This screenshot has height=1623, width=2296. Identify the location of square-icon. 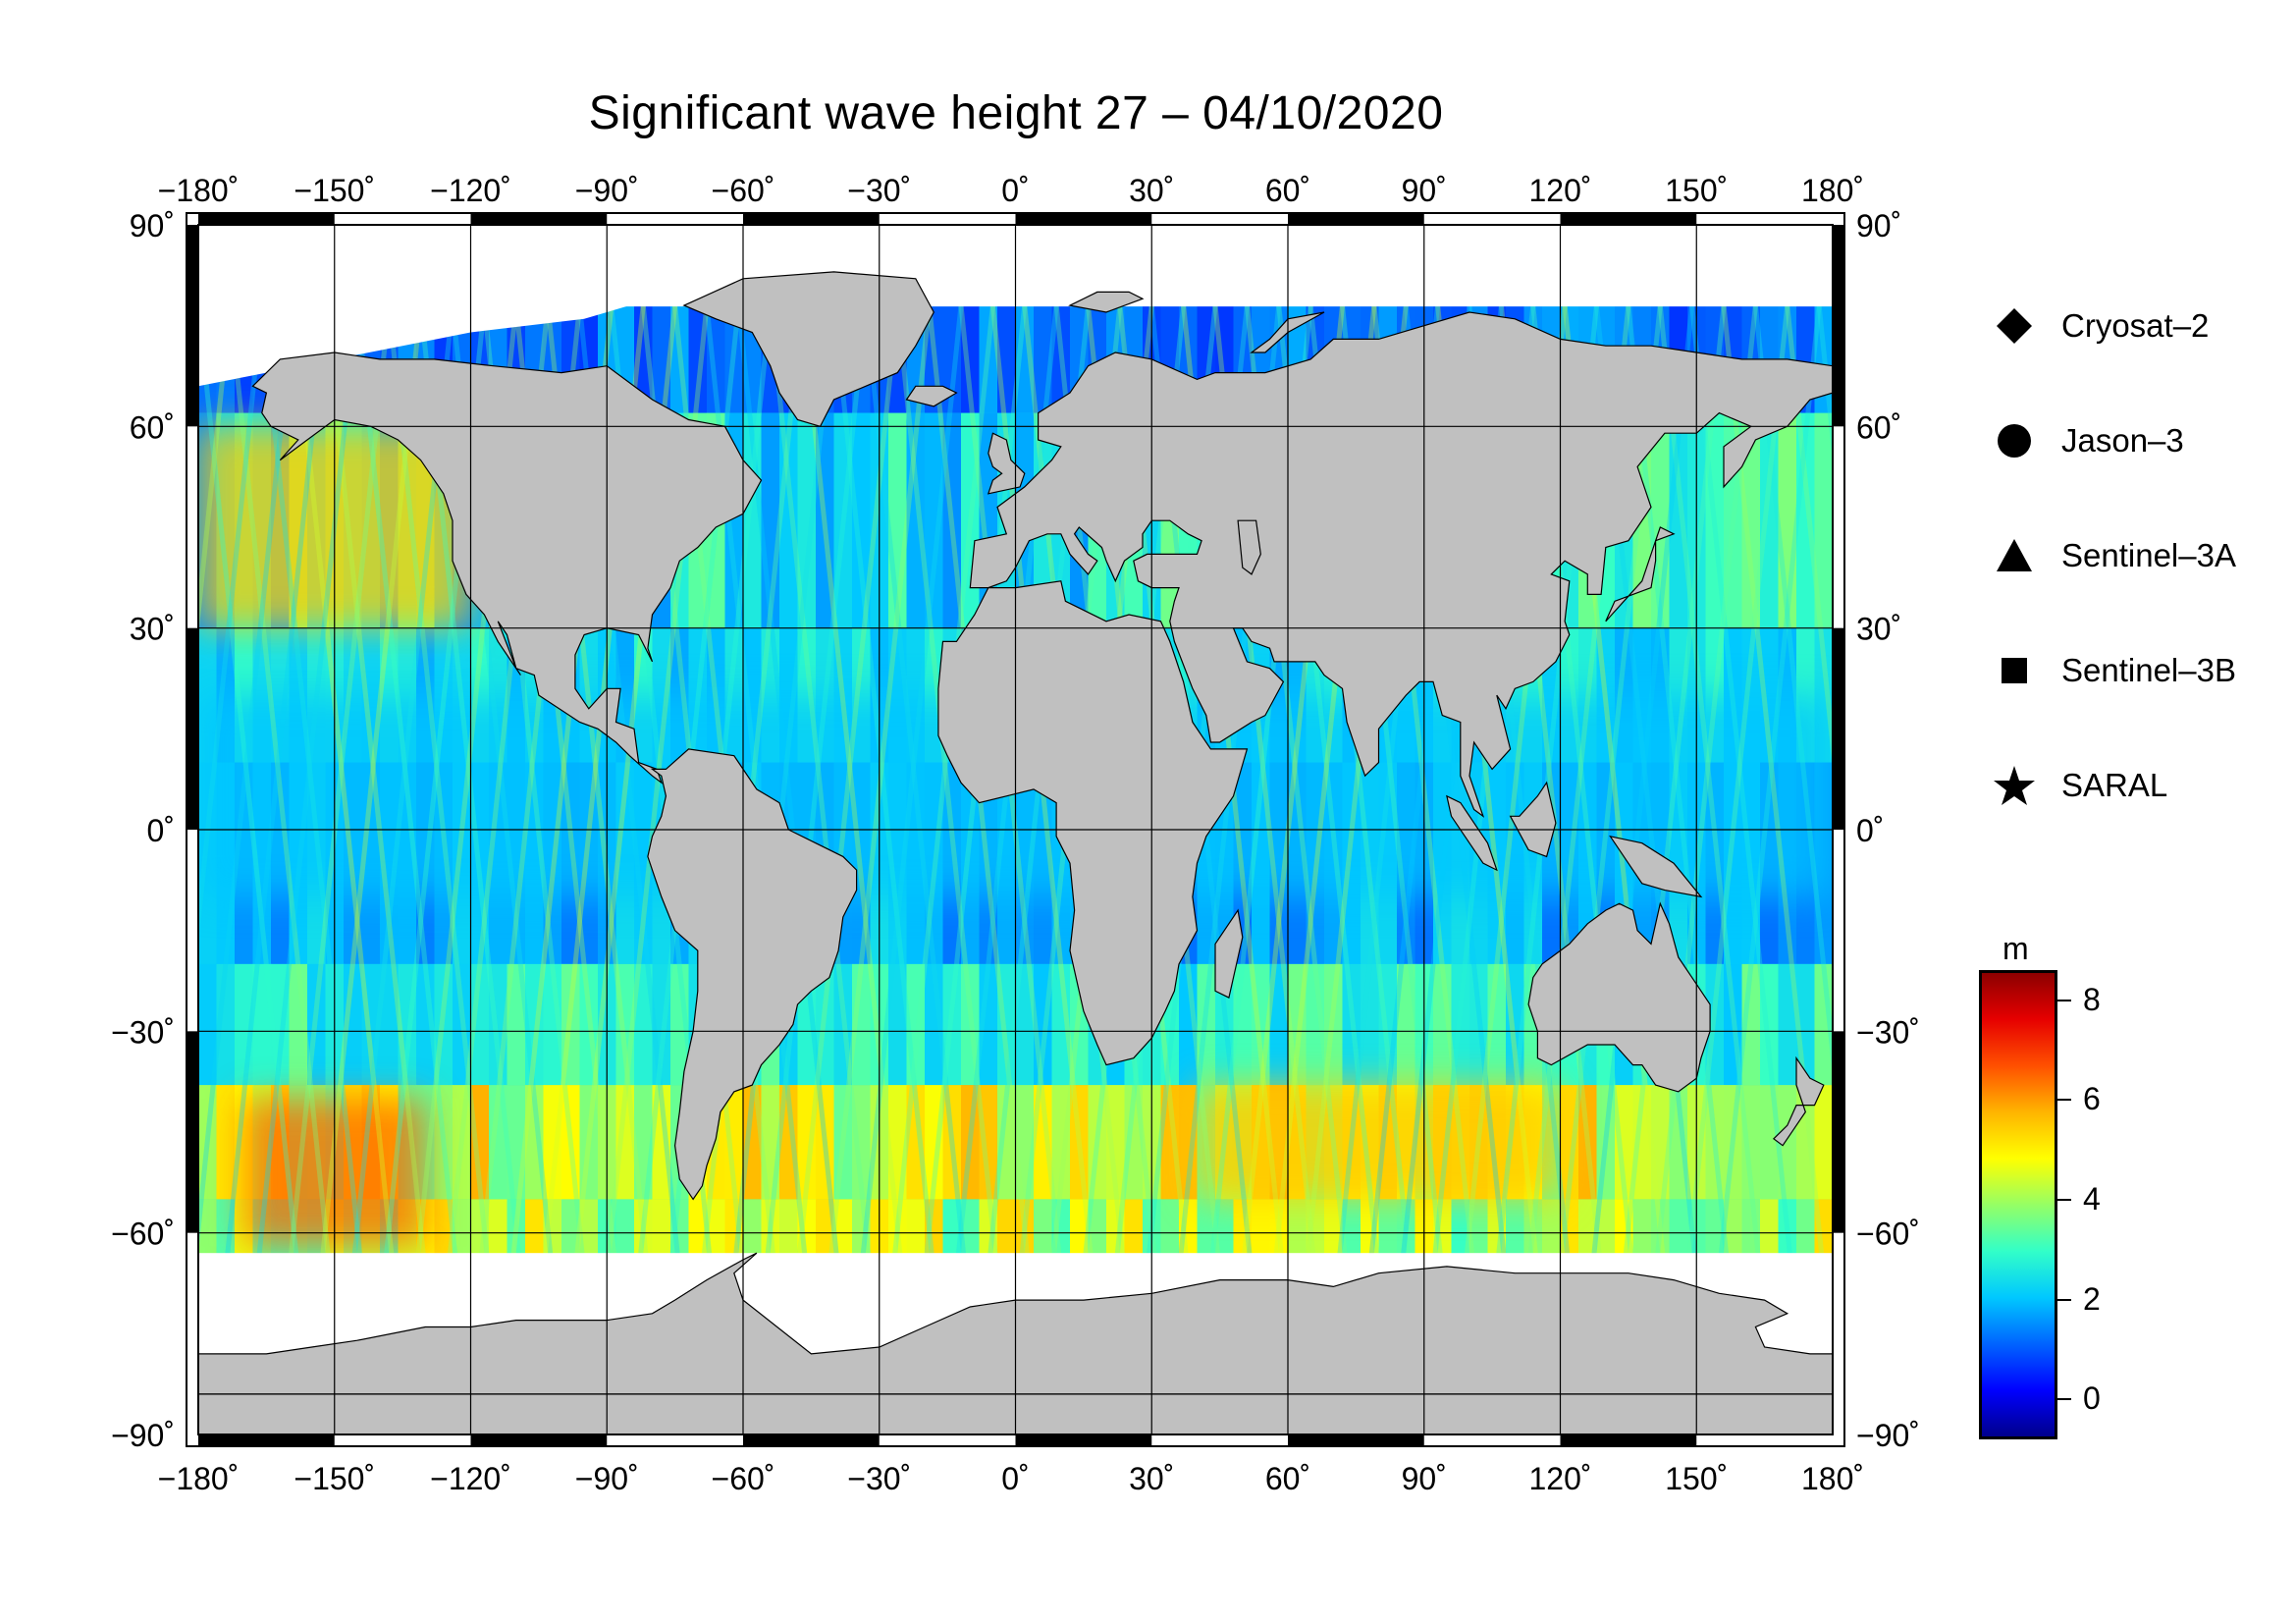
(2014, 670).